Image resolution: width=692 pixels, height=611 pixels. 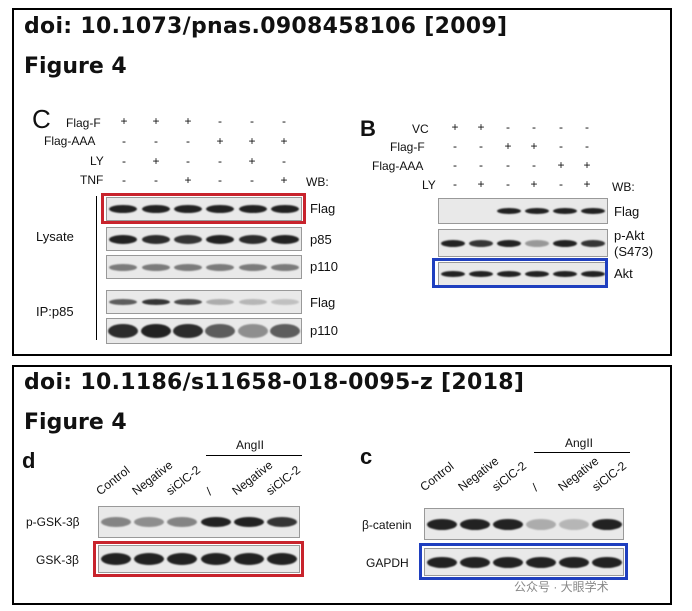 What do you see at coordinates (55, 236) in the screenshot?
I see `group-lysate: Lysate` at bounding box center [55, 236].